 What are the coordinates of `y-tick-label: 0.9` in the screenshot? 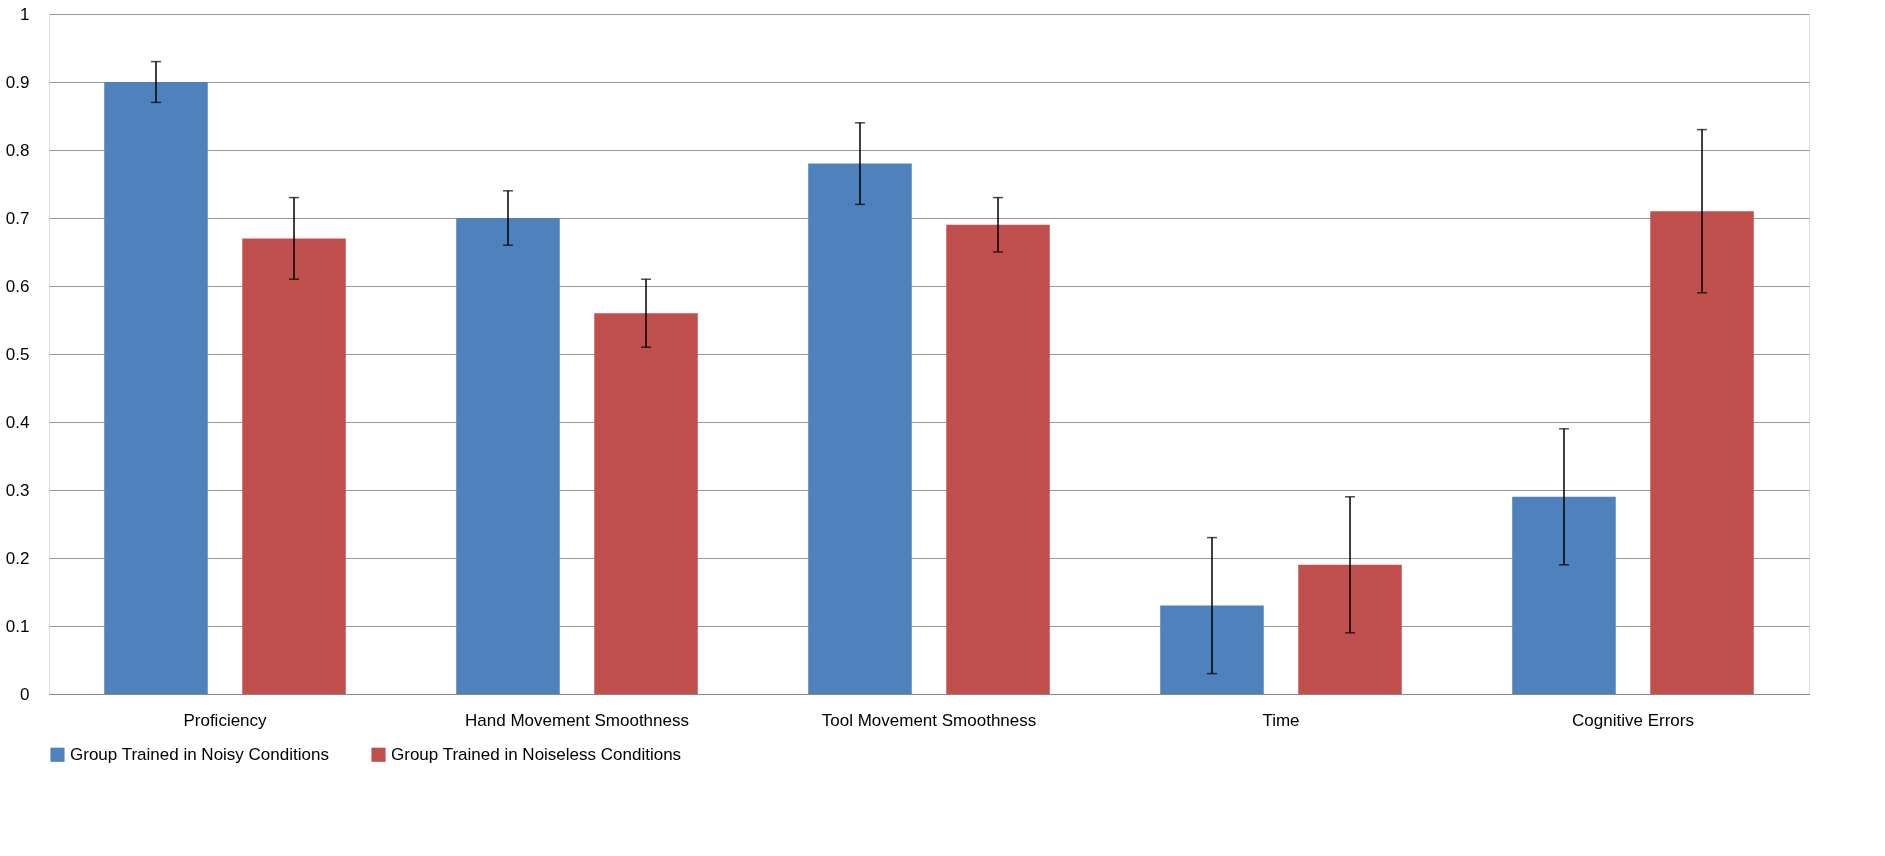 It's located at (17, 82).